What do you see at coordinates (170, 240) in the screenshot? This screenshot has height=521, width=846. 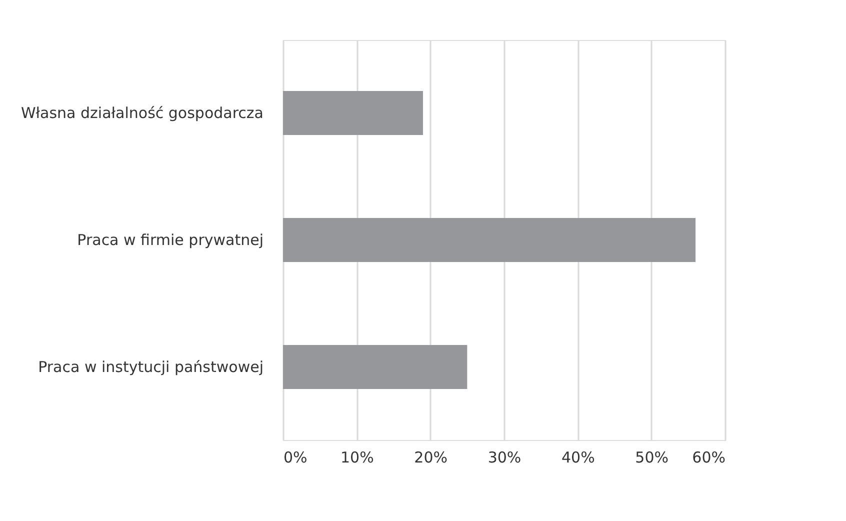 I see `y-tick-label: Praca w firmie prywatnej` at bounding box center [170, 240].